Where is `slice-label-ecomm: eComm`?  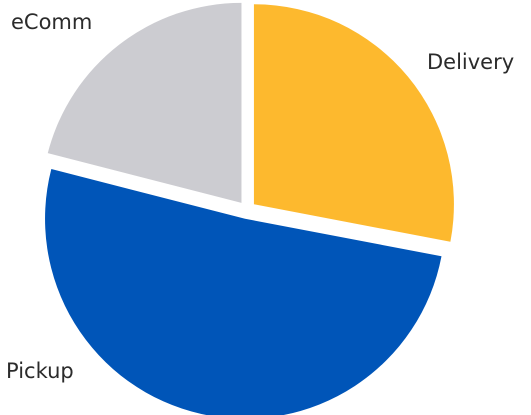 slice-label-ecomm: eComm is located at coordinates (51, 22).